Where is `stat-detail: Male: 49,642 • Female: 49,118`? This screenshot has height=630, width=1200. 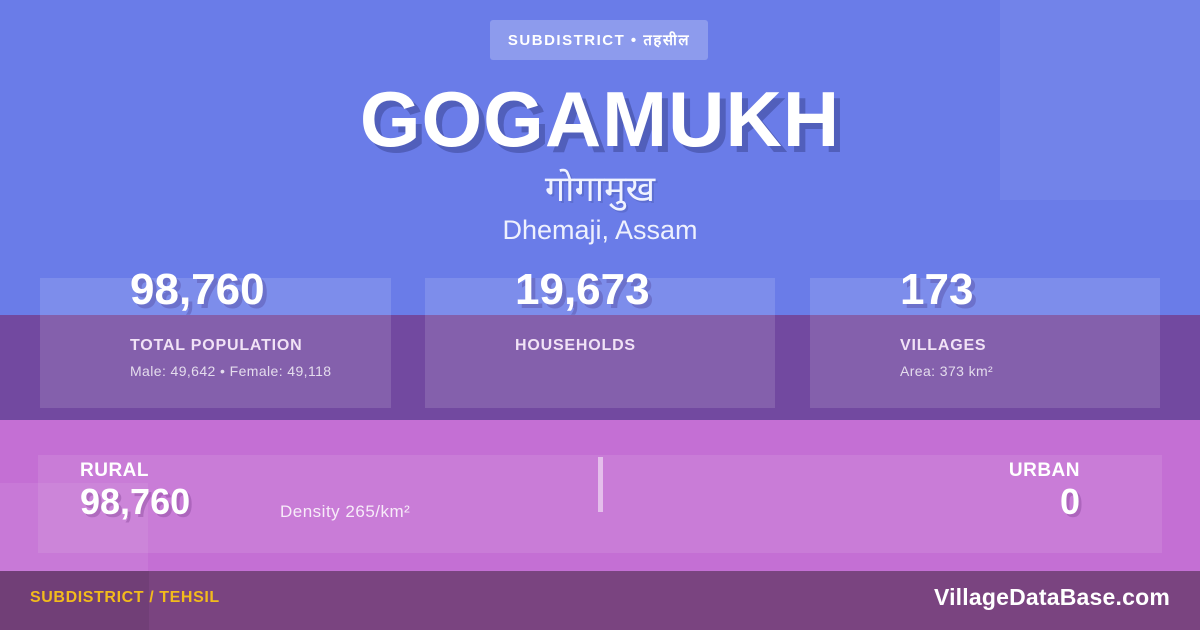
stat-detail: Male: 49,642 • Female: 49,118 is located at coordinates (231, 371).